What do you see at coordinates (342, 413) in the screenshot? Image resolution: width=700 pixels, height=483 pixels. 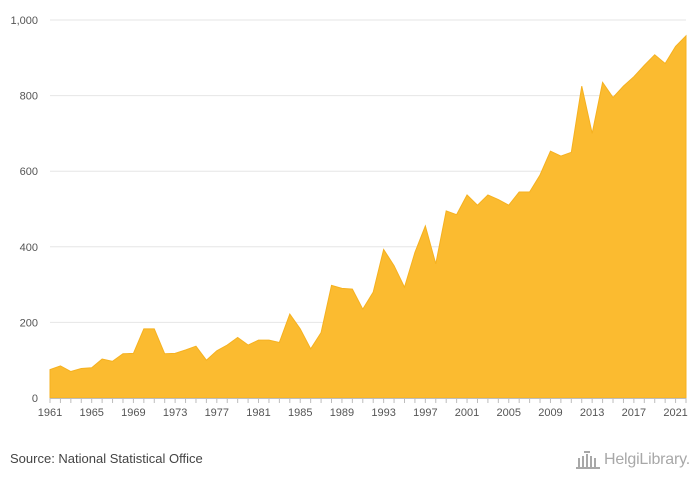 I see `x-tick-label: 1989` at bounding box center [342, 413].